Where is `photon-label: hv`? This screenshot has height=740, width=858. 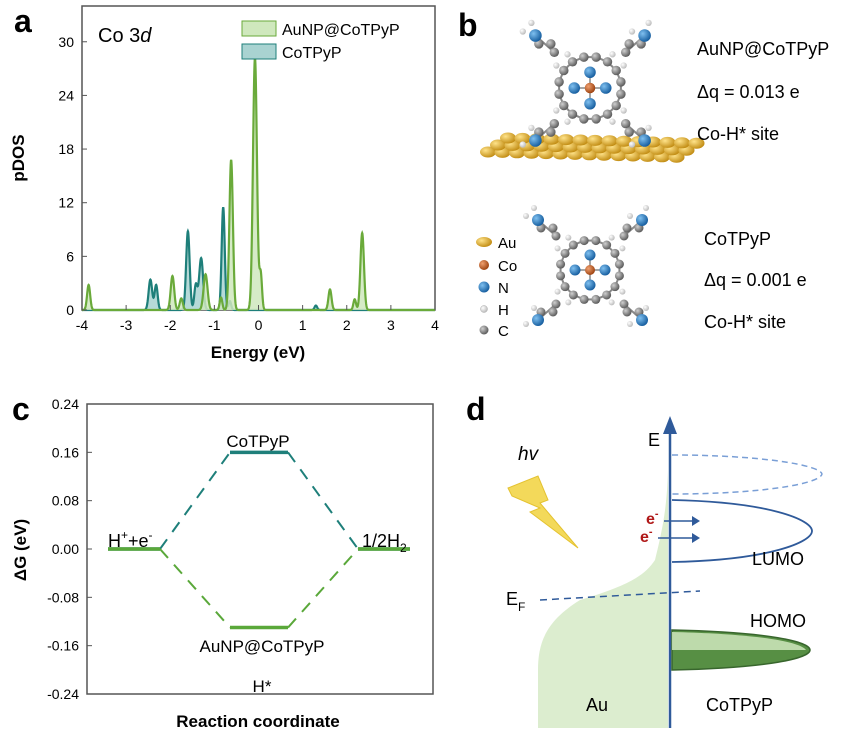
photon-label: hv is located at coordinates (529, 454).